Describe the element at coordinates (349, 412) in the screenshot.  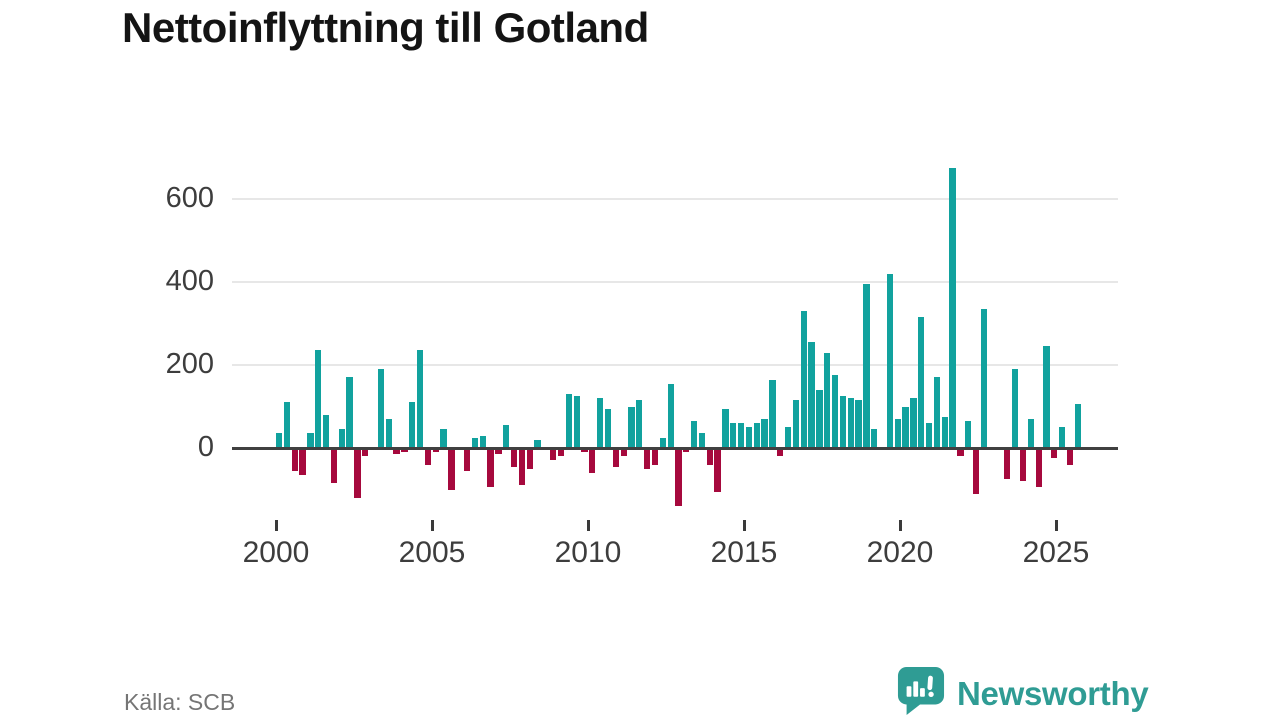
I see `bar-2002-q2` at that location.